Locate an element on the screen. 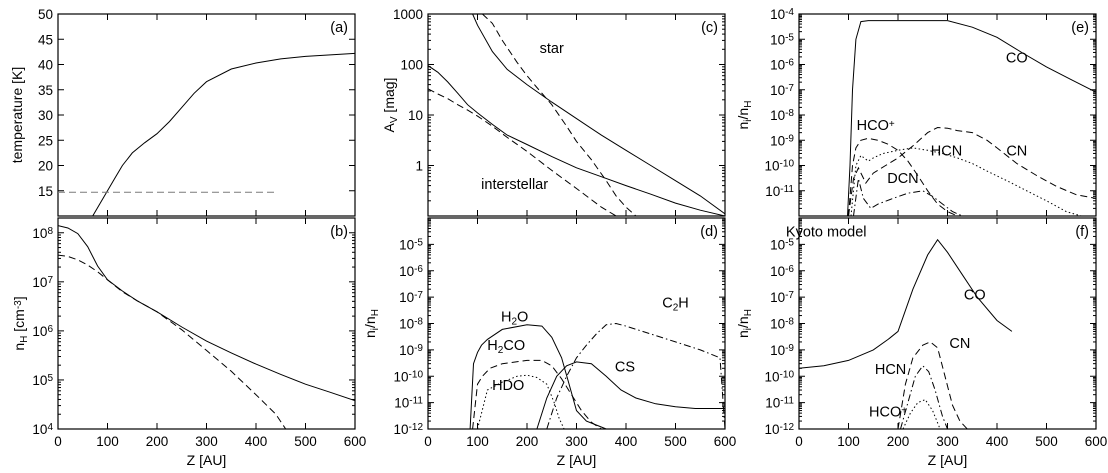  y-axis-label: nH [cm-3] is located at coordinates (20, 323).